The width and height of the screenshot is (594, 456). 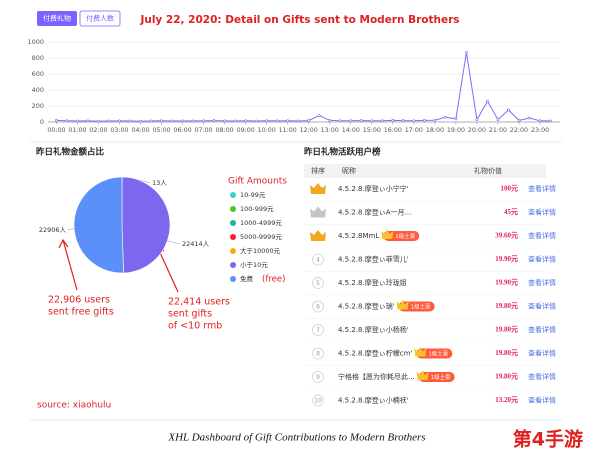 I want to click on rank-number: 5, so click(x=318, y=283).